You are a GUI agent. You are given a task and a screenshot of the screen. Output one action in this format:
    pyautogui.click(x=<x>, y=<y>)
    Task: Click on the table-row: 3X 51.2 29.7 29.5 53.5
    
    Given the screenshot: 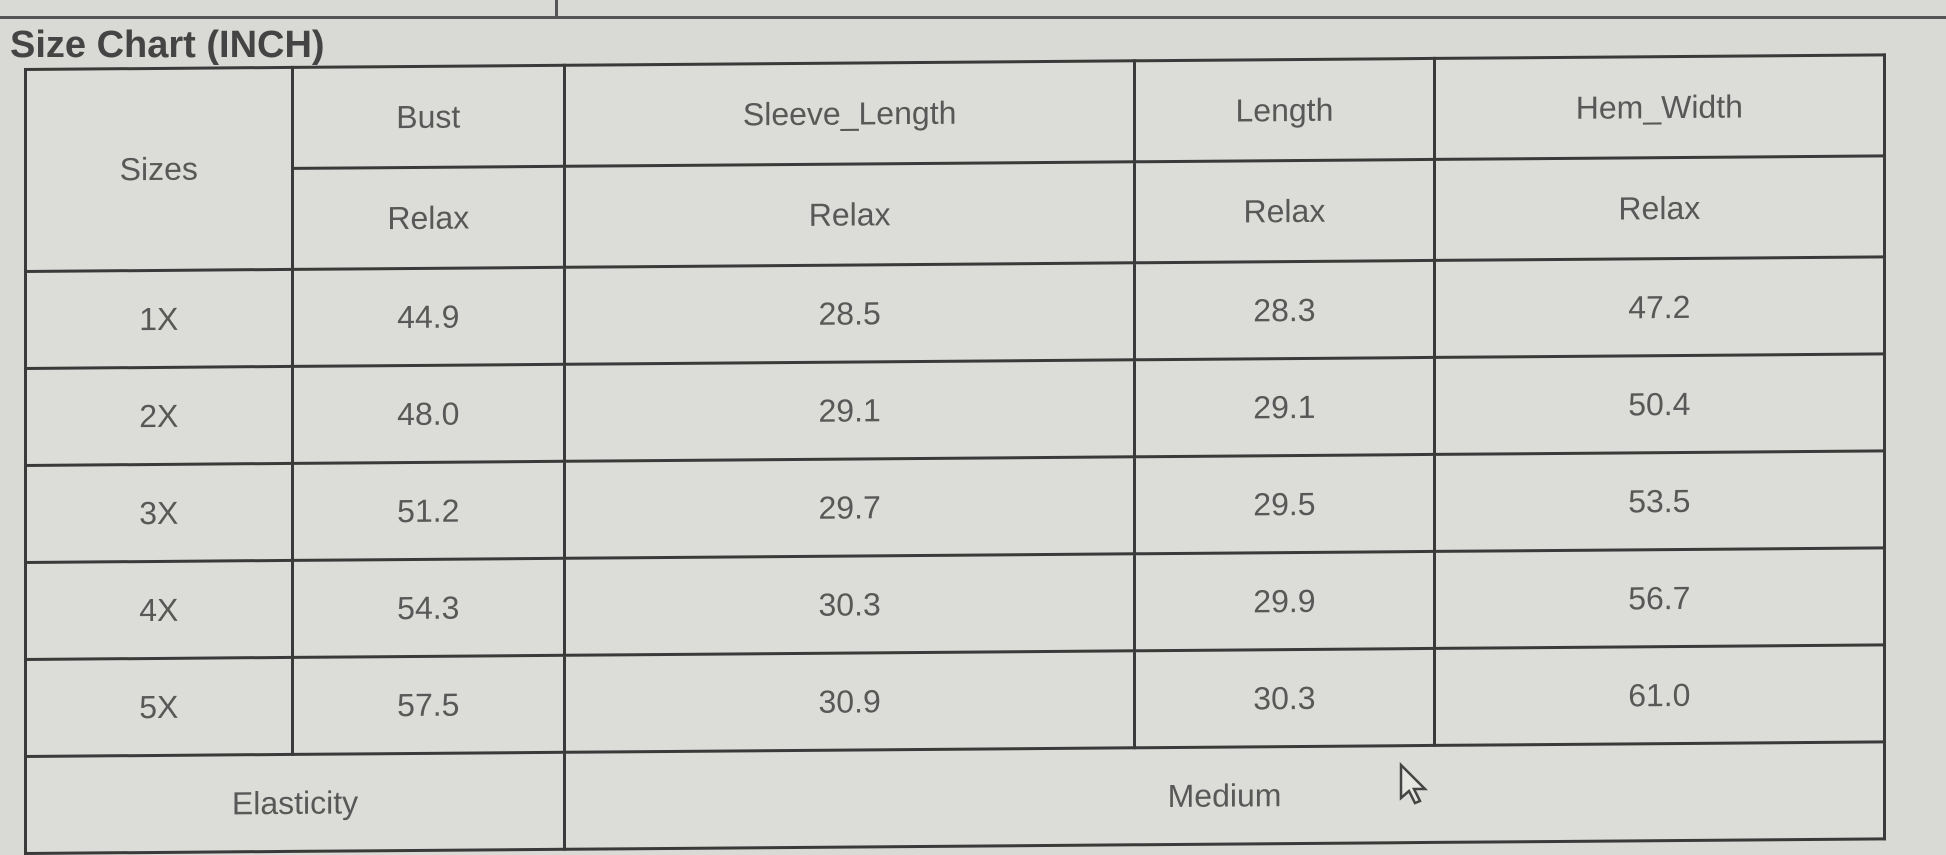 What is the action you would take?
    pyautogui.click(x=955, y=506)
    